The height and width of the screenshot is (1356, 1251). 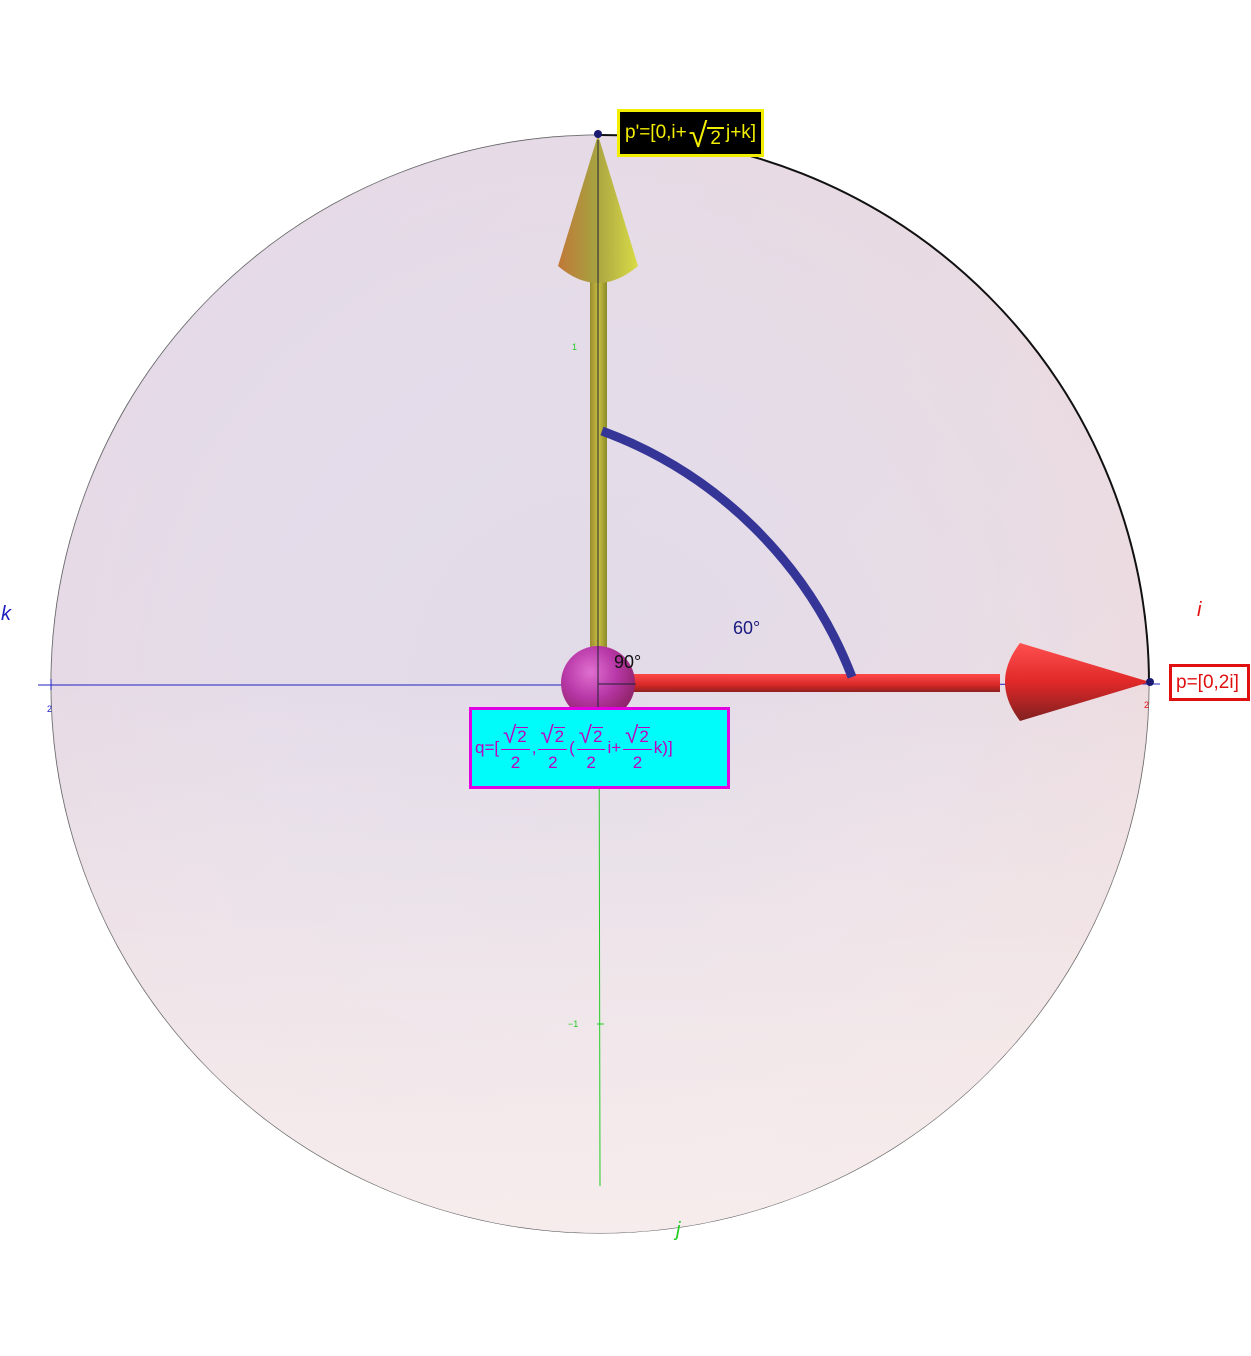 I want to click on i-axis-label: i, so click(x=1199, y=610).